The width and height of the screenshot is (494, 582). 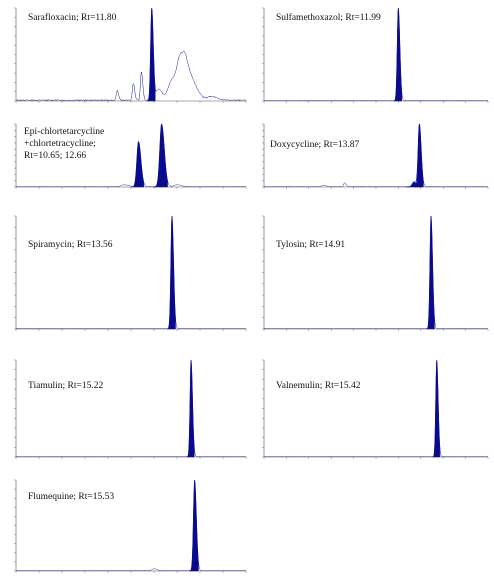 I want to click on doxycycline-label-line: Doxycycline; Rt=13.87, so click(x=315, y=145).